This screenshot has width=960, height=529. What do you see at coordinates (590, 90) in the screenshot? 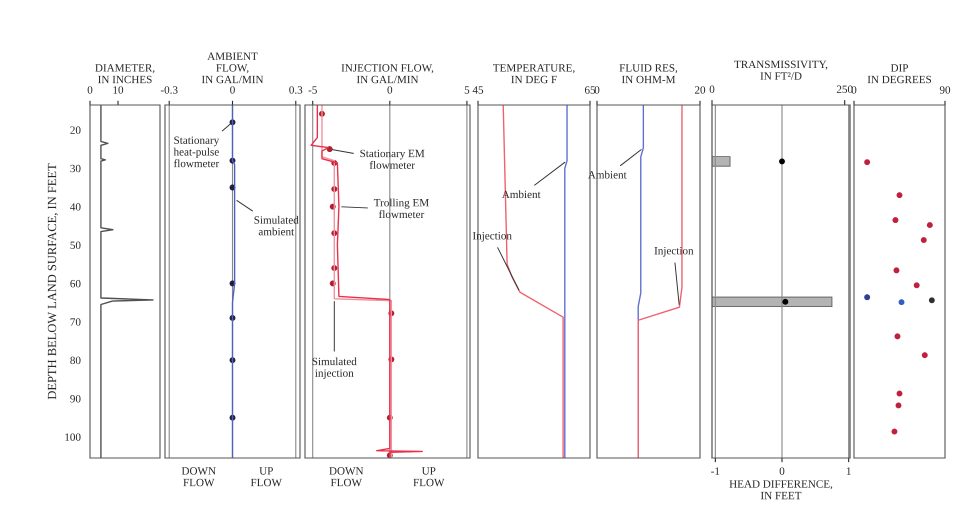
I see `x-tick-label: 65` at bounding box center [590, 90].